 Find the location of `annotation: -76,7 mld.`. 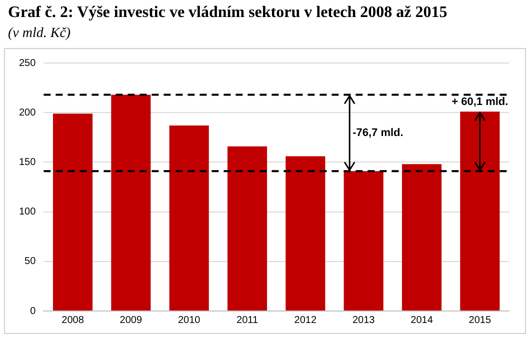

annotation: -76,7 mld. is located at coordinates (378, 132).